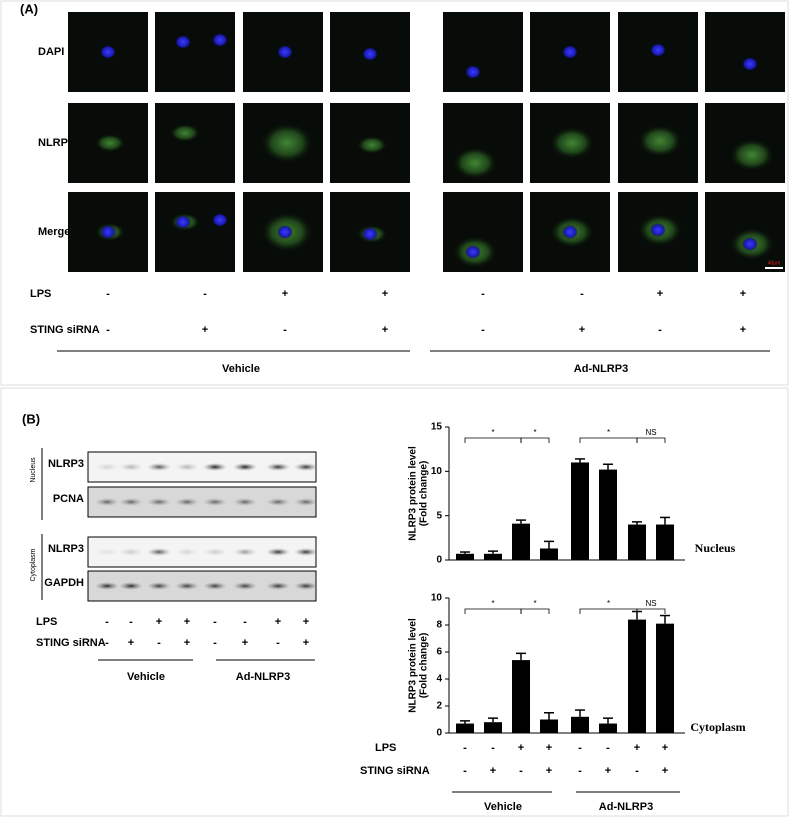  What do you see at coordinates (51, 52) in the screenshot?
I see `row-label: DAPI` at bounding box center [51, 52].